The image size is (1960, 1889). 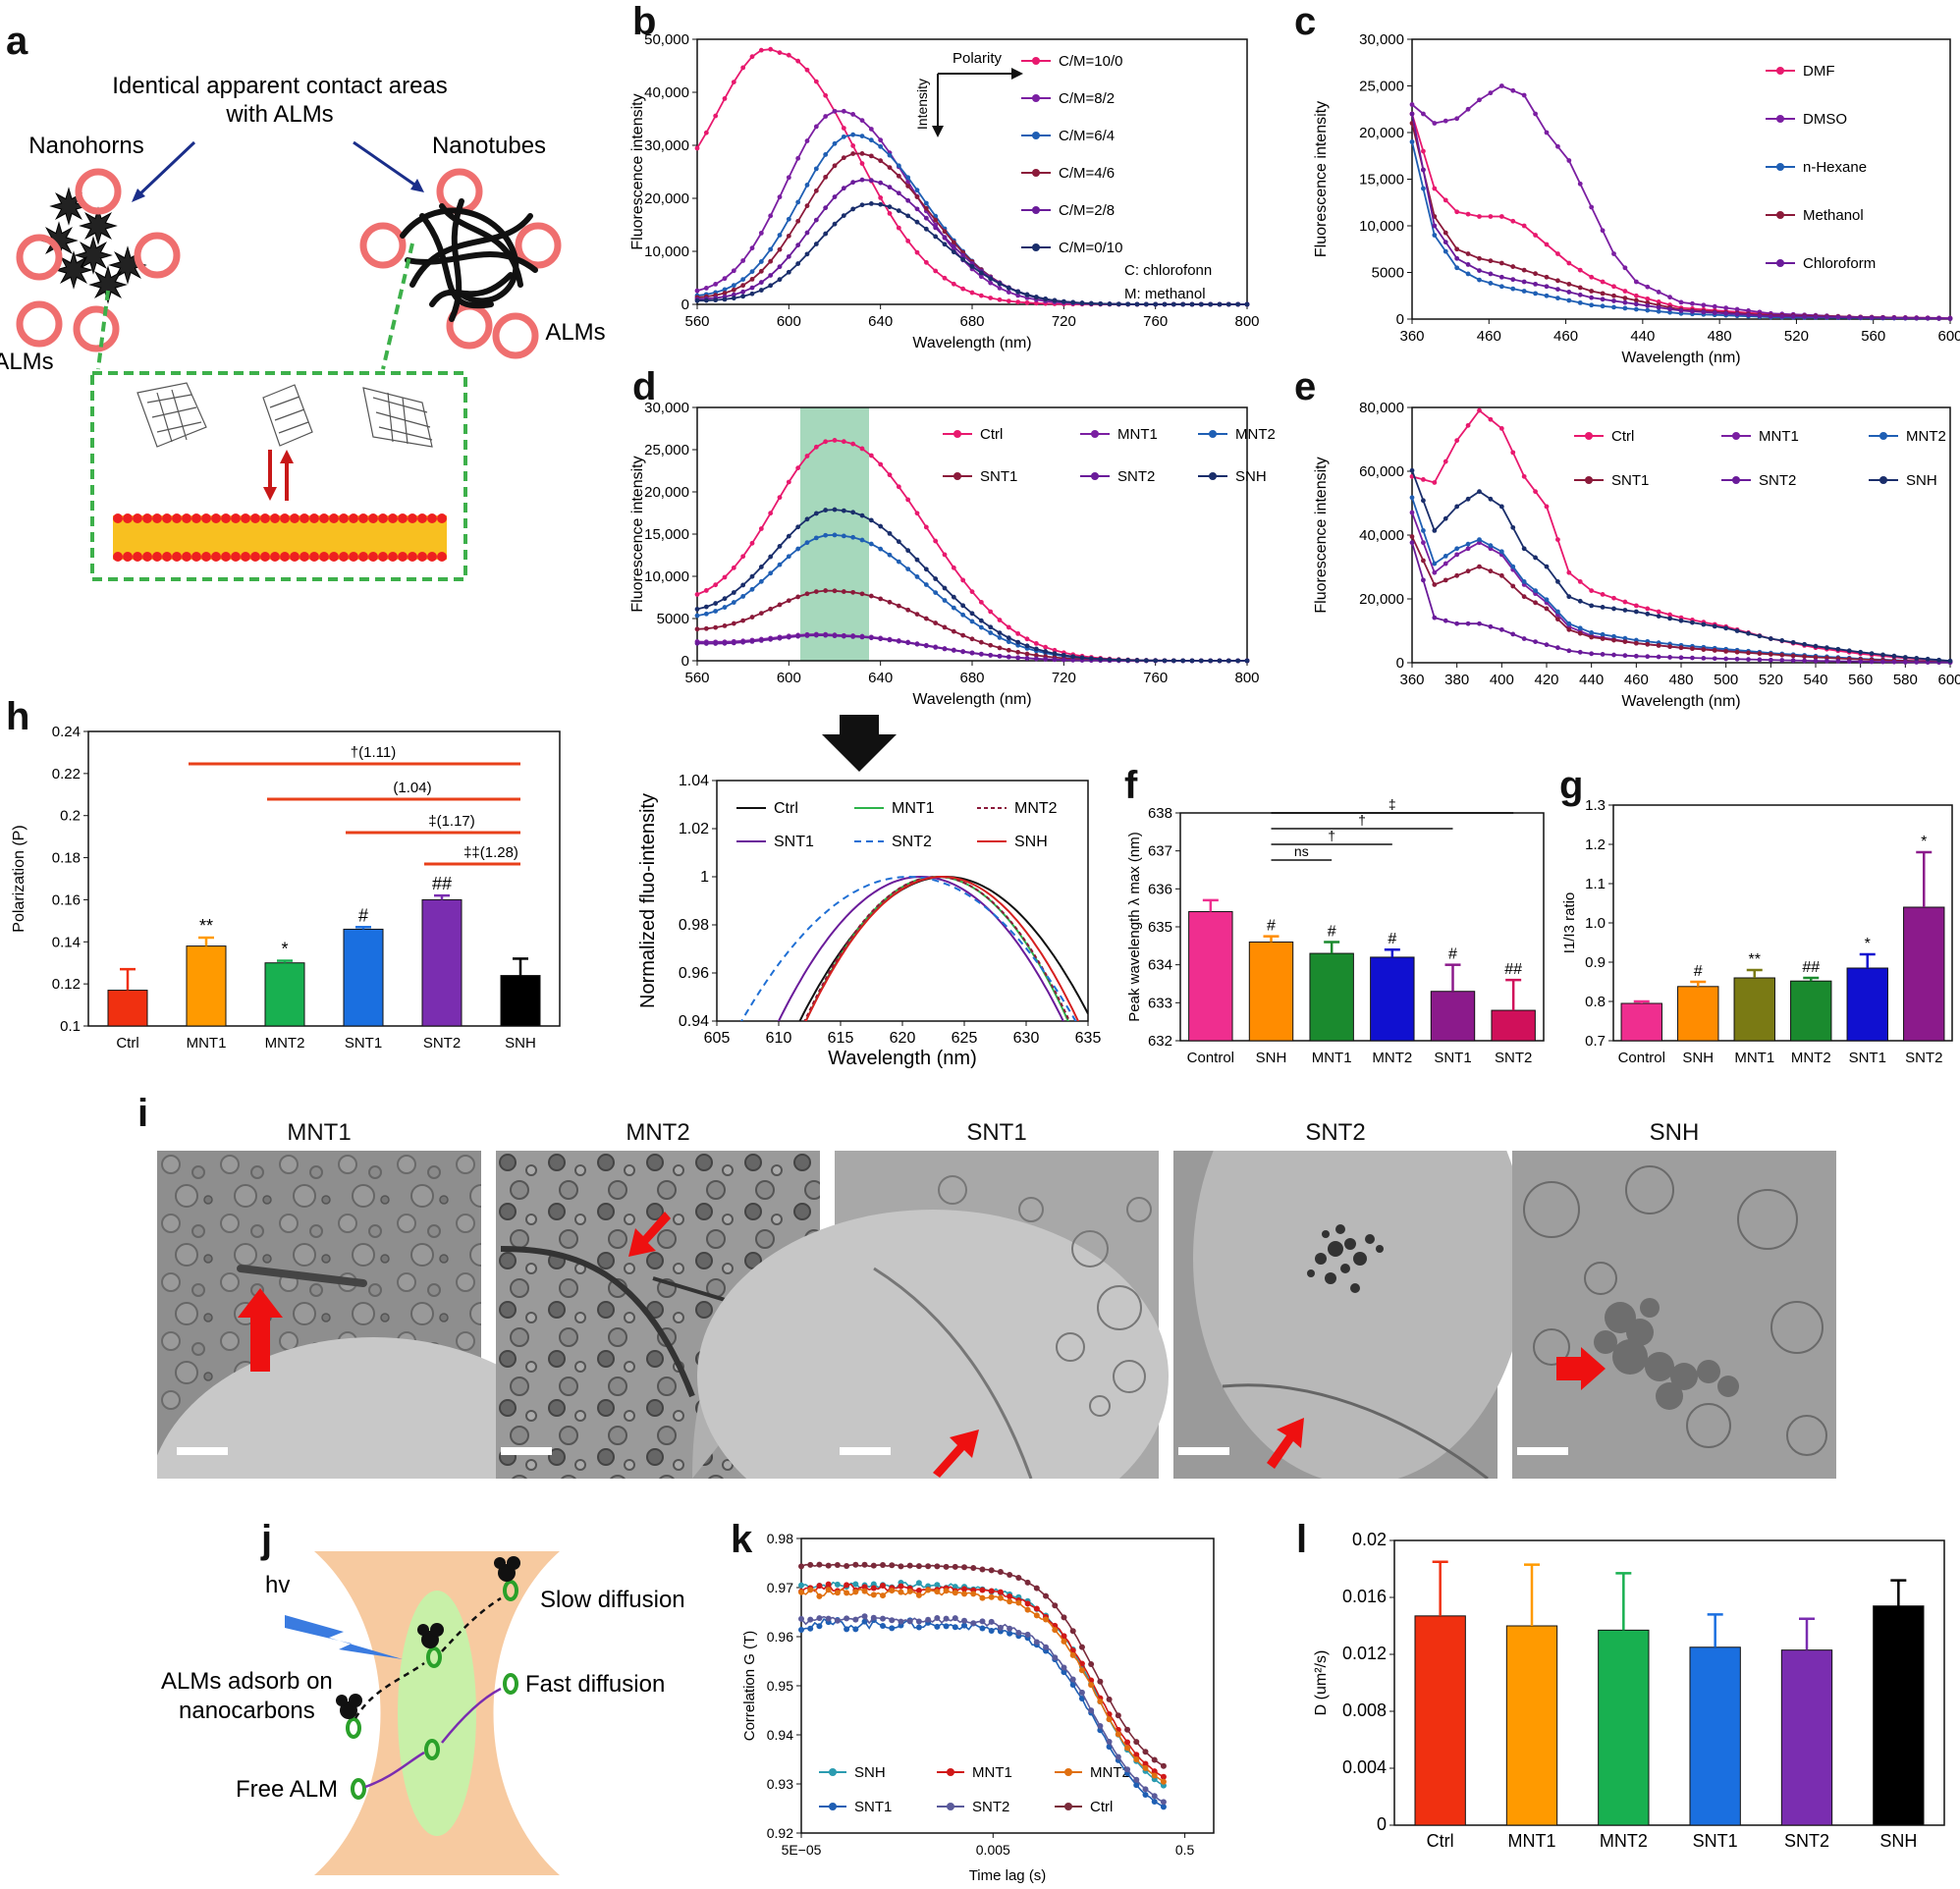 I want to click on y-tick-label: 0.02, so click(x=1369, y=1539).